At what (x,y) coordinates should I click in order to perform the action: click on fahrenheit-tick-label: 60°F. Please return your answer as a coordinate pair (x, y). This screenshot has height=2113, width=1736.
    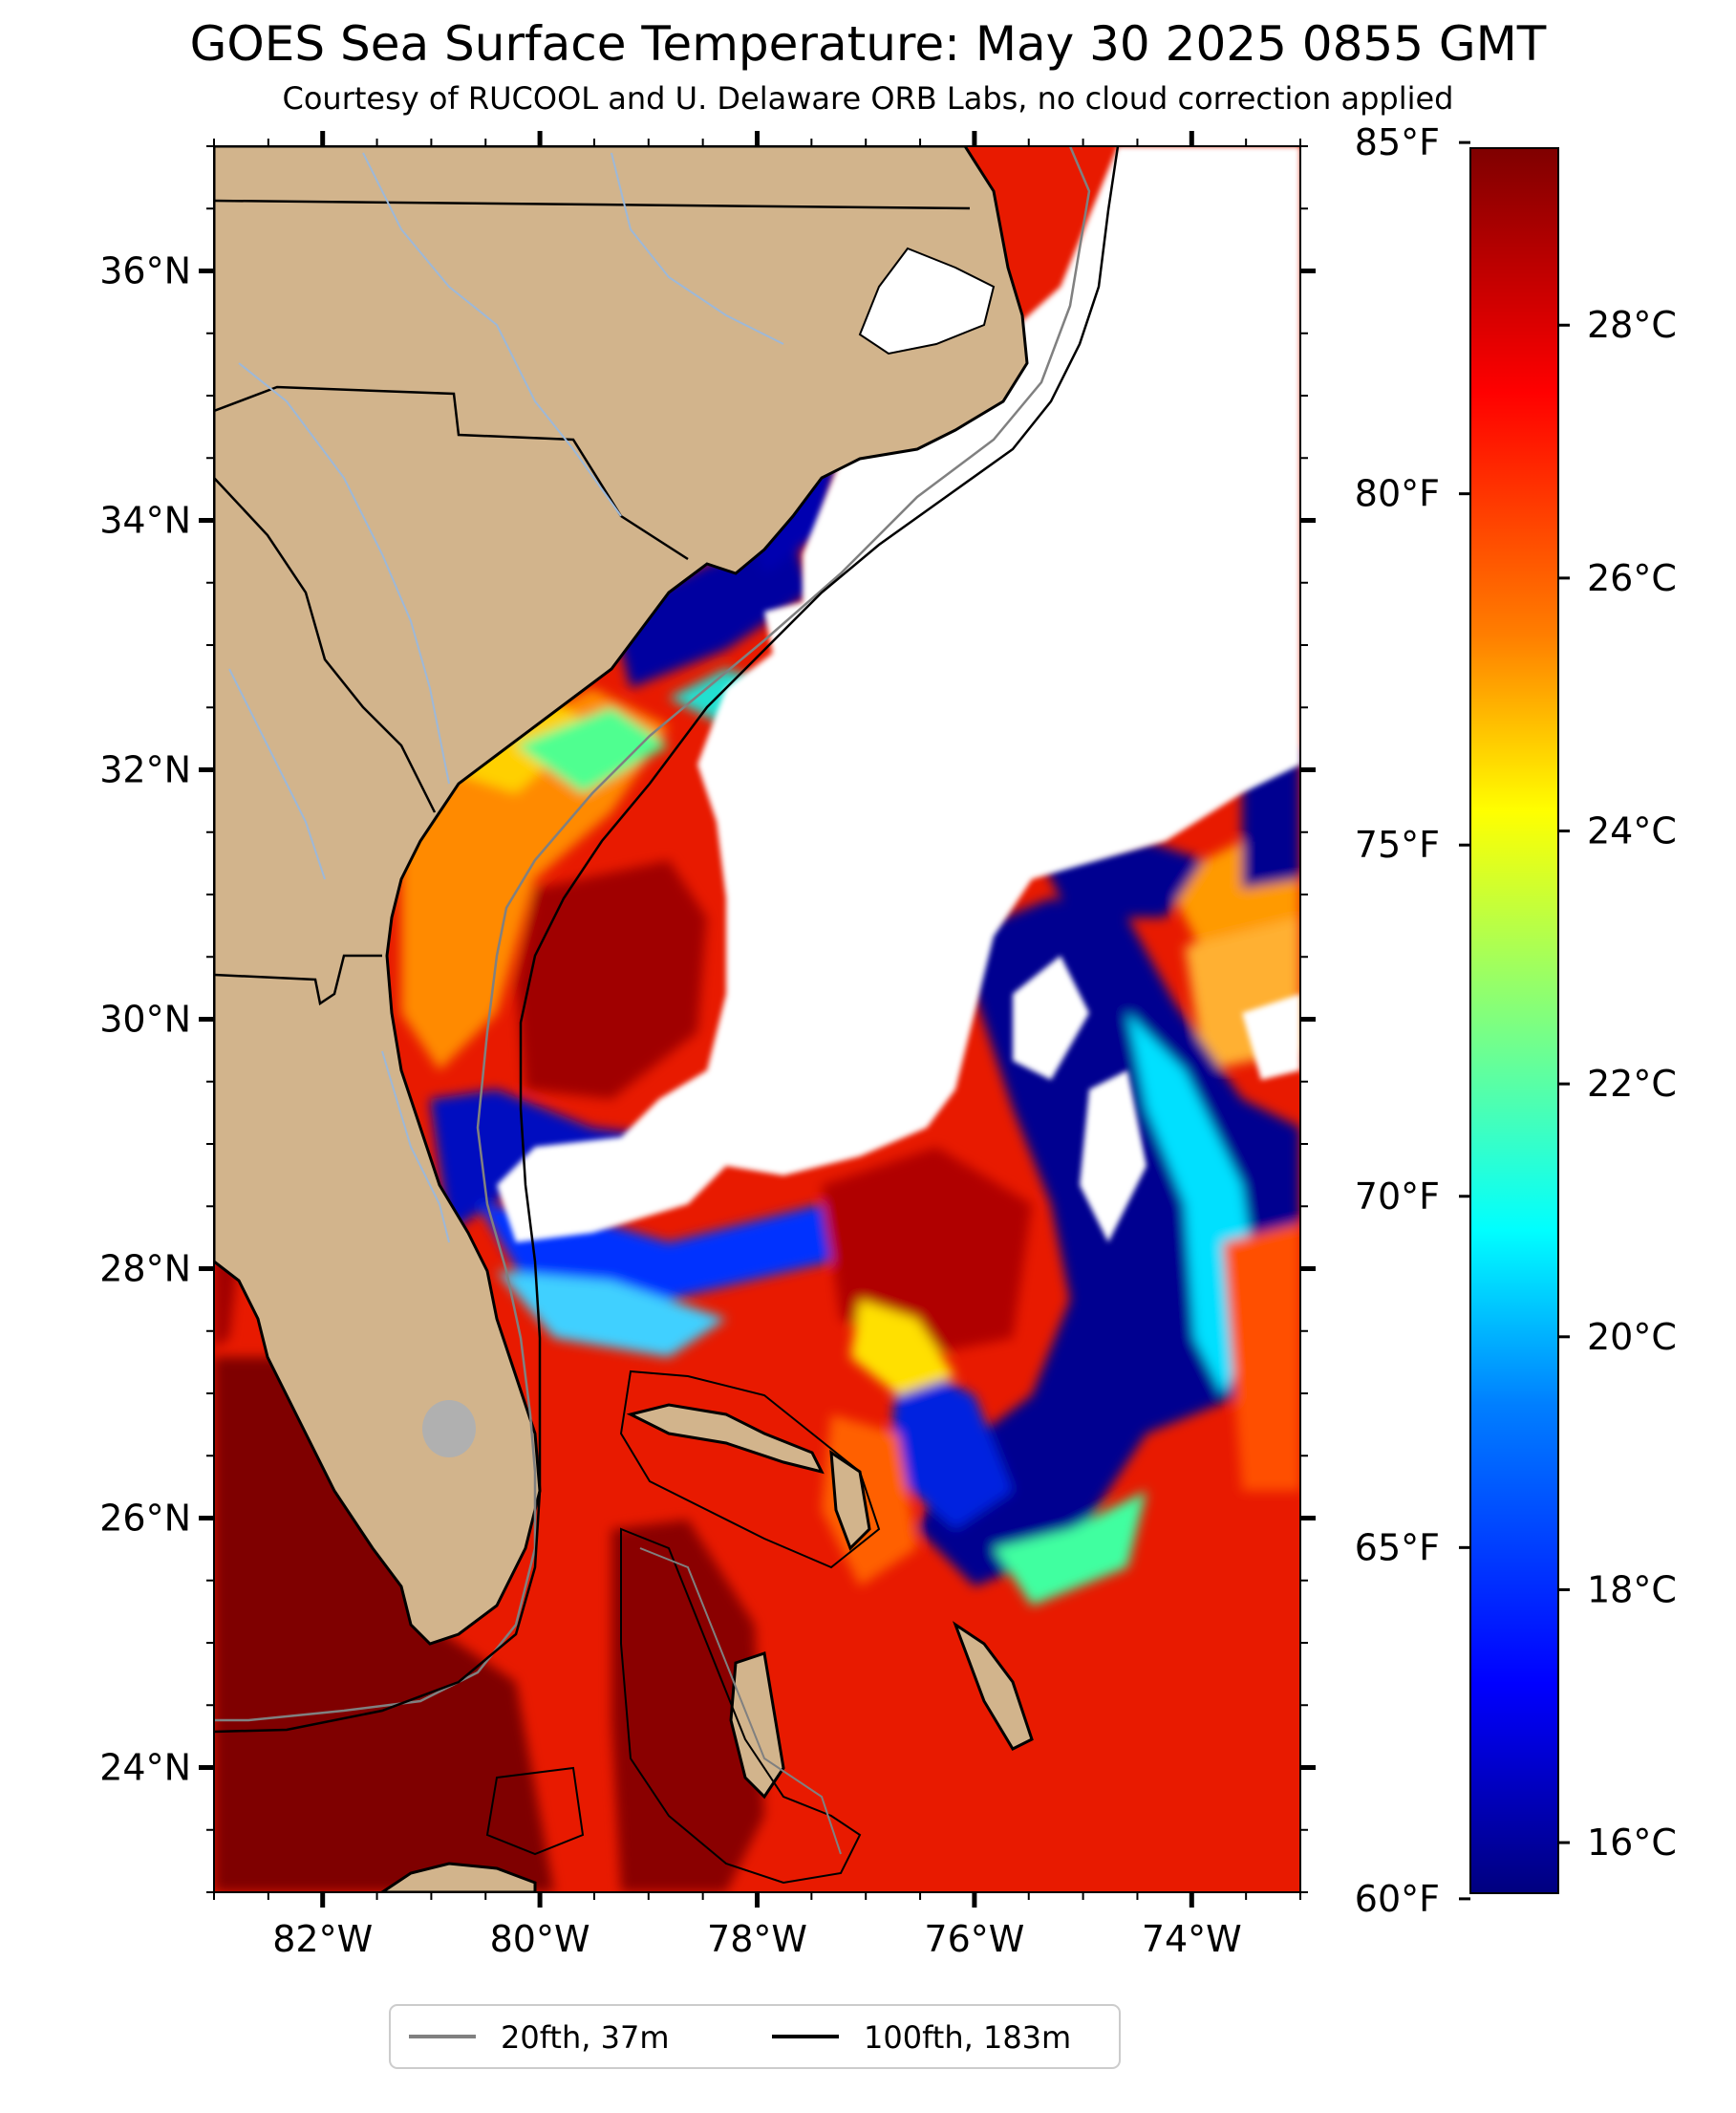
    Looking at the image, I should click on (1398, 1899).